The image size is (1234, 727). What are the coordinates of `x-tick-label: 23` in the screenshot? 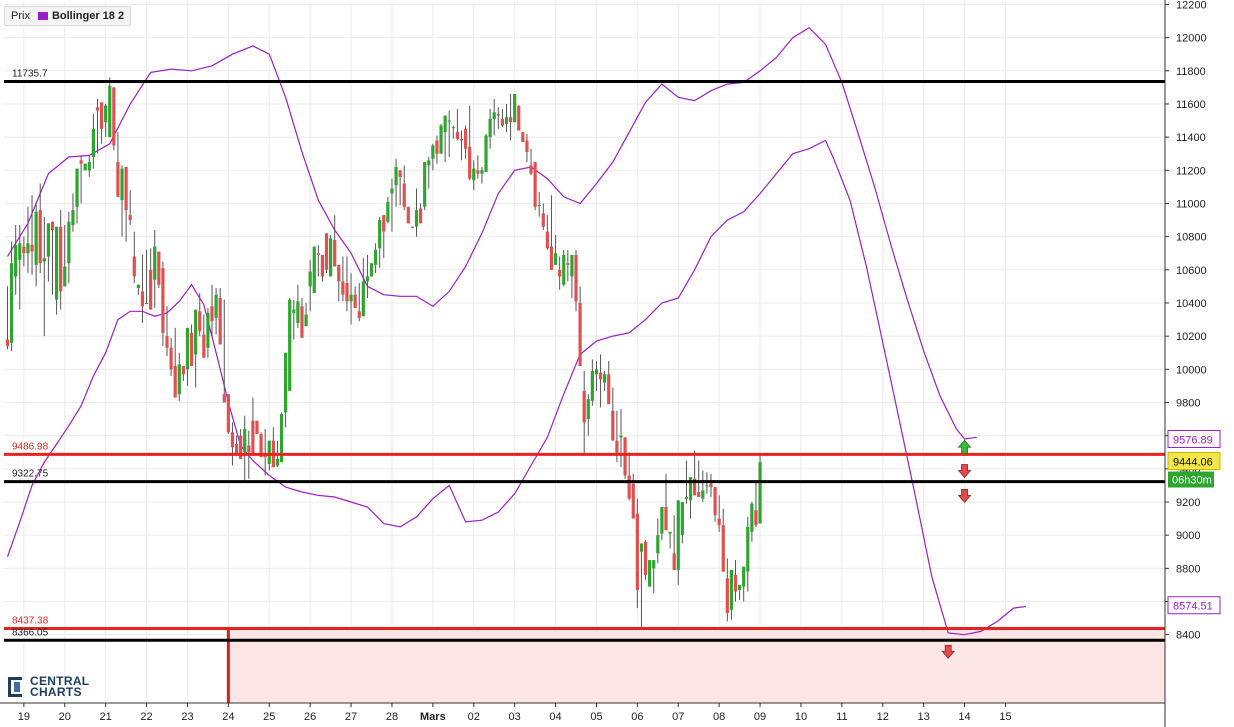 It's located at (187, 717).